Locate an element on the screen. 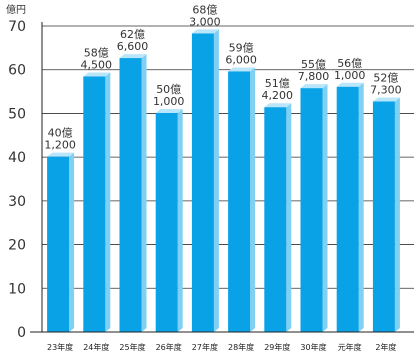 The image size is (417, 354). y-axis-unit-label: 億円 is located at coordinates (16, 9).